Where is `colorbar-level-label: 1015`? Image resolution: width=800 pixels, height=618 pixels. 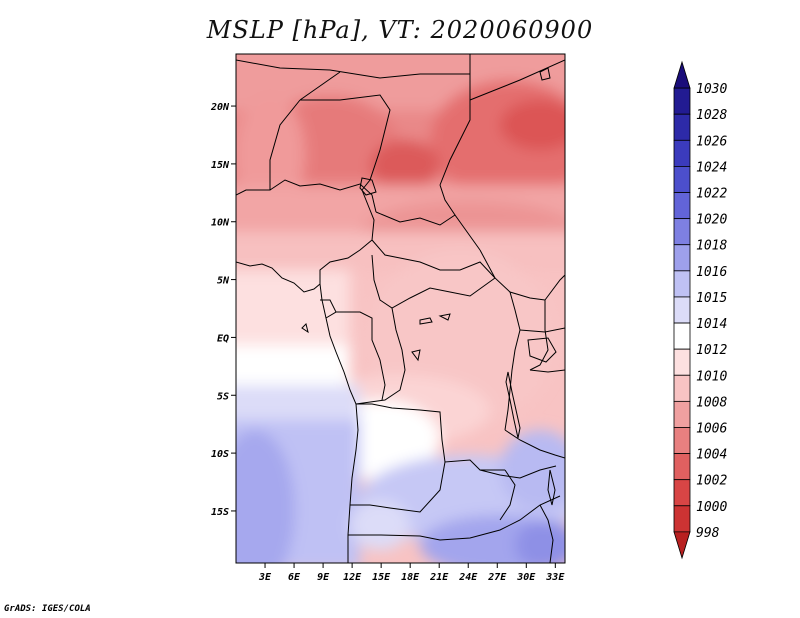 colorbar-level-label: 1015 is located at coordinates (711, 298).